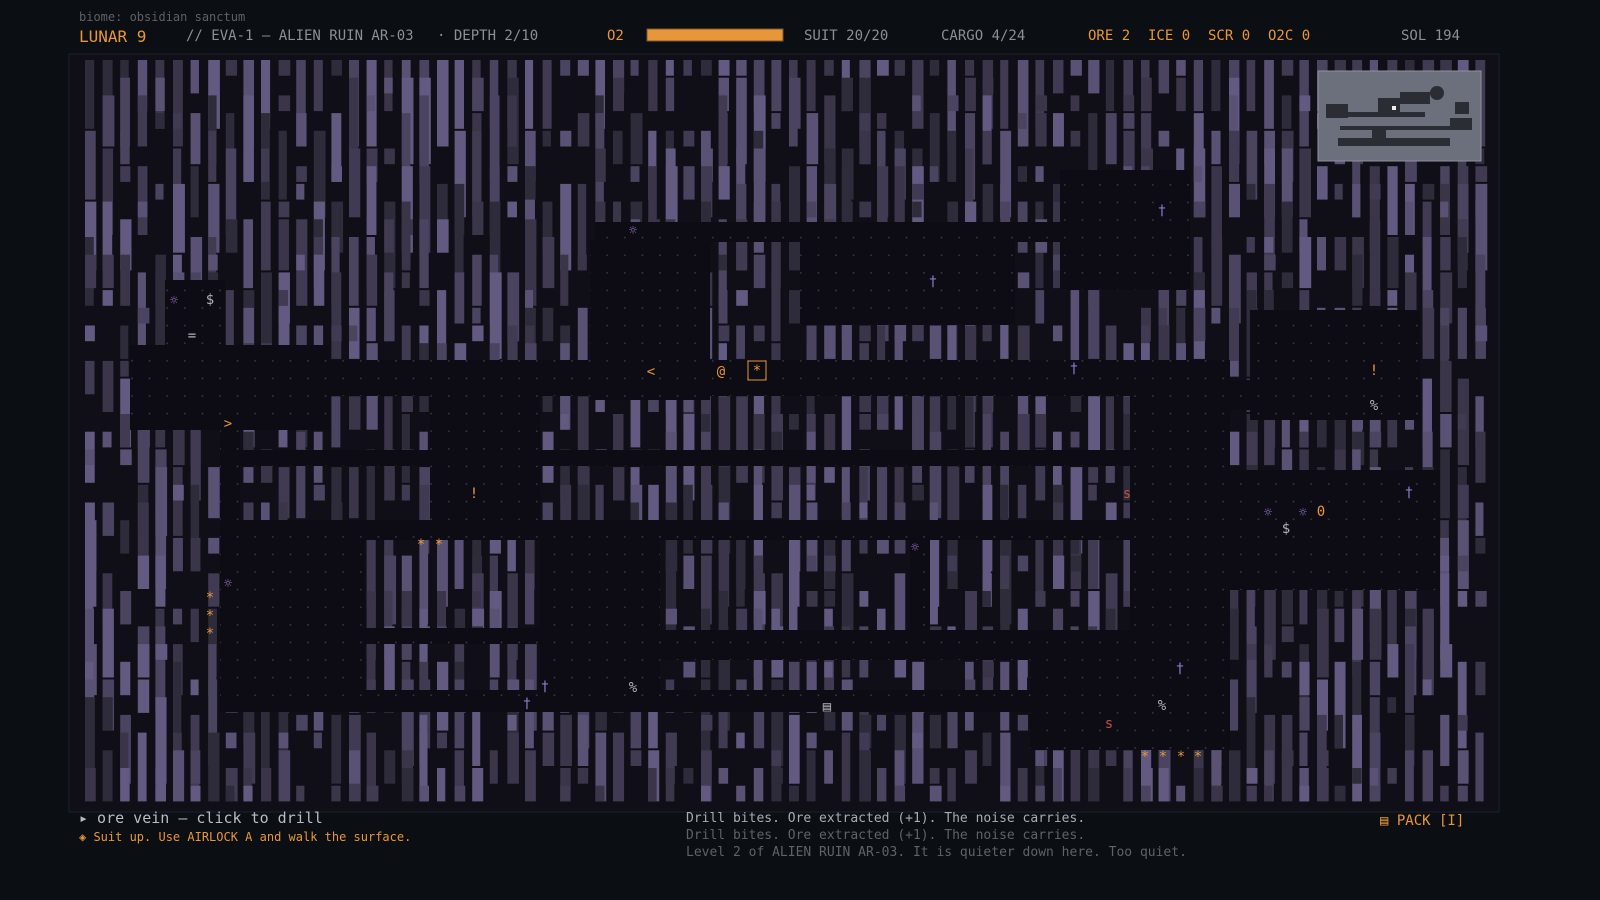 The width and height of the screenshot is (1600, 900). What do you see at coordinates (721, 372) in the screenshot?
I see `player: @` at bounding box center [721, 372].